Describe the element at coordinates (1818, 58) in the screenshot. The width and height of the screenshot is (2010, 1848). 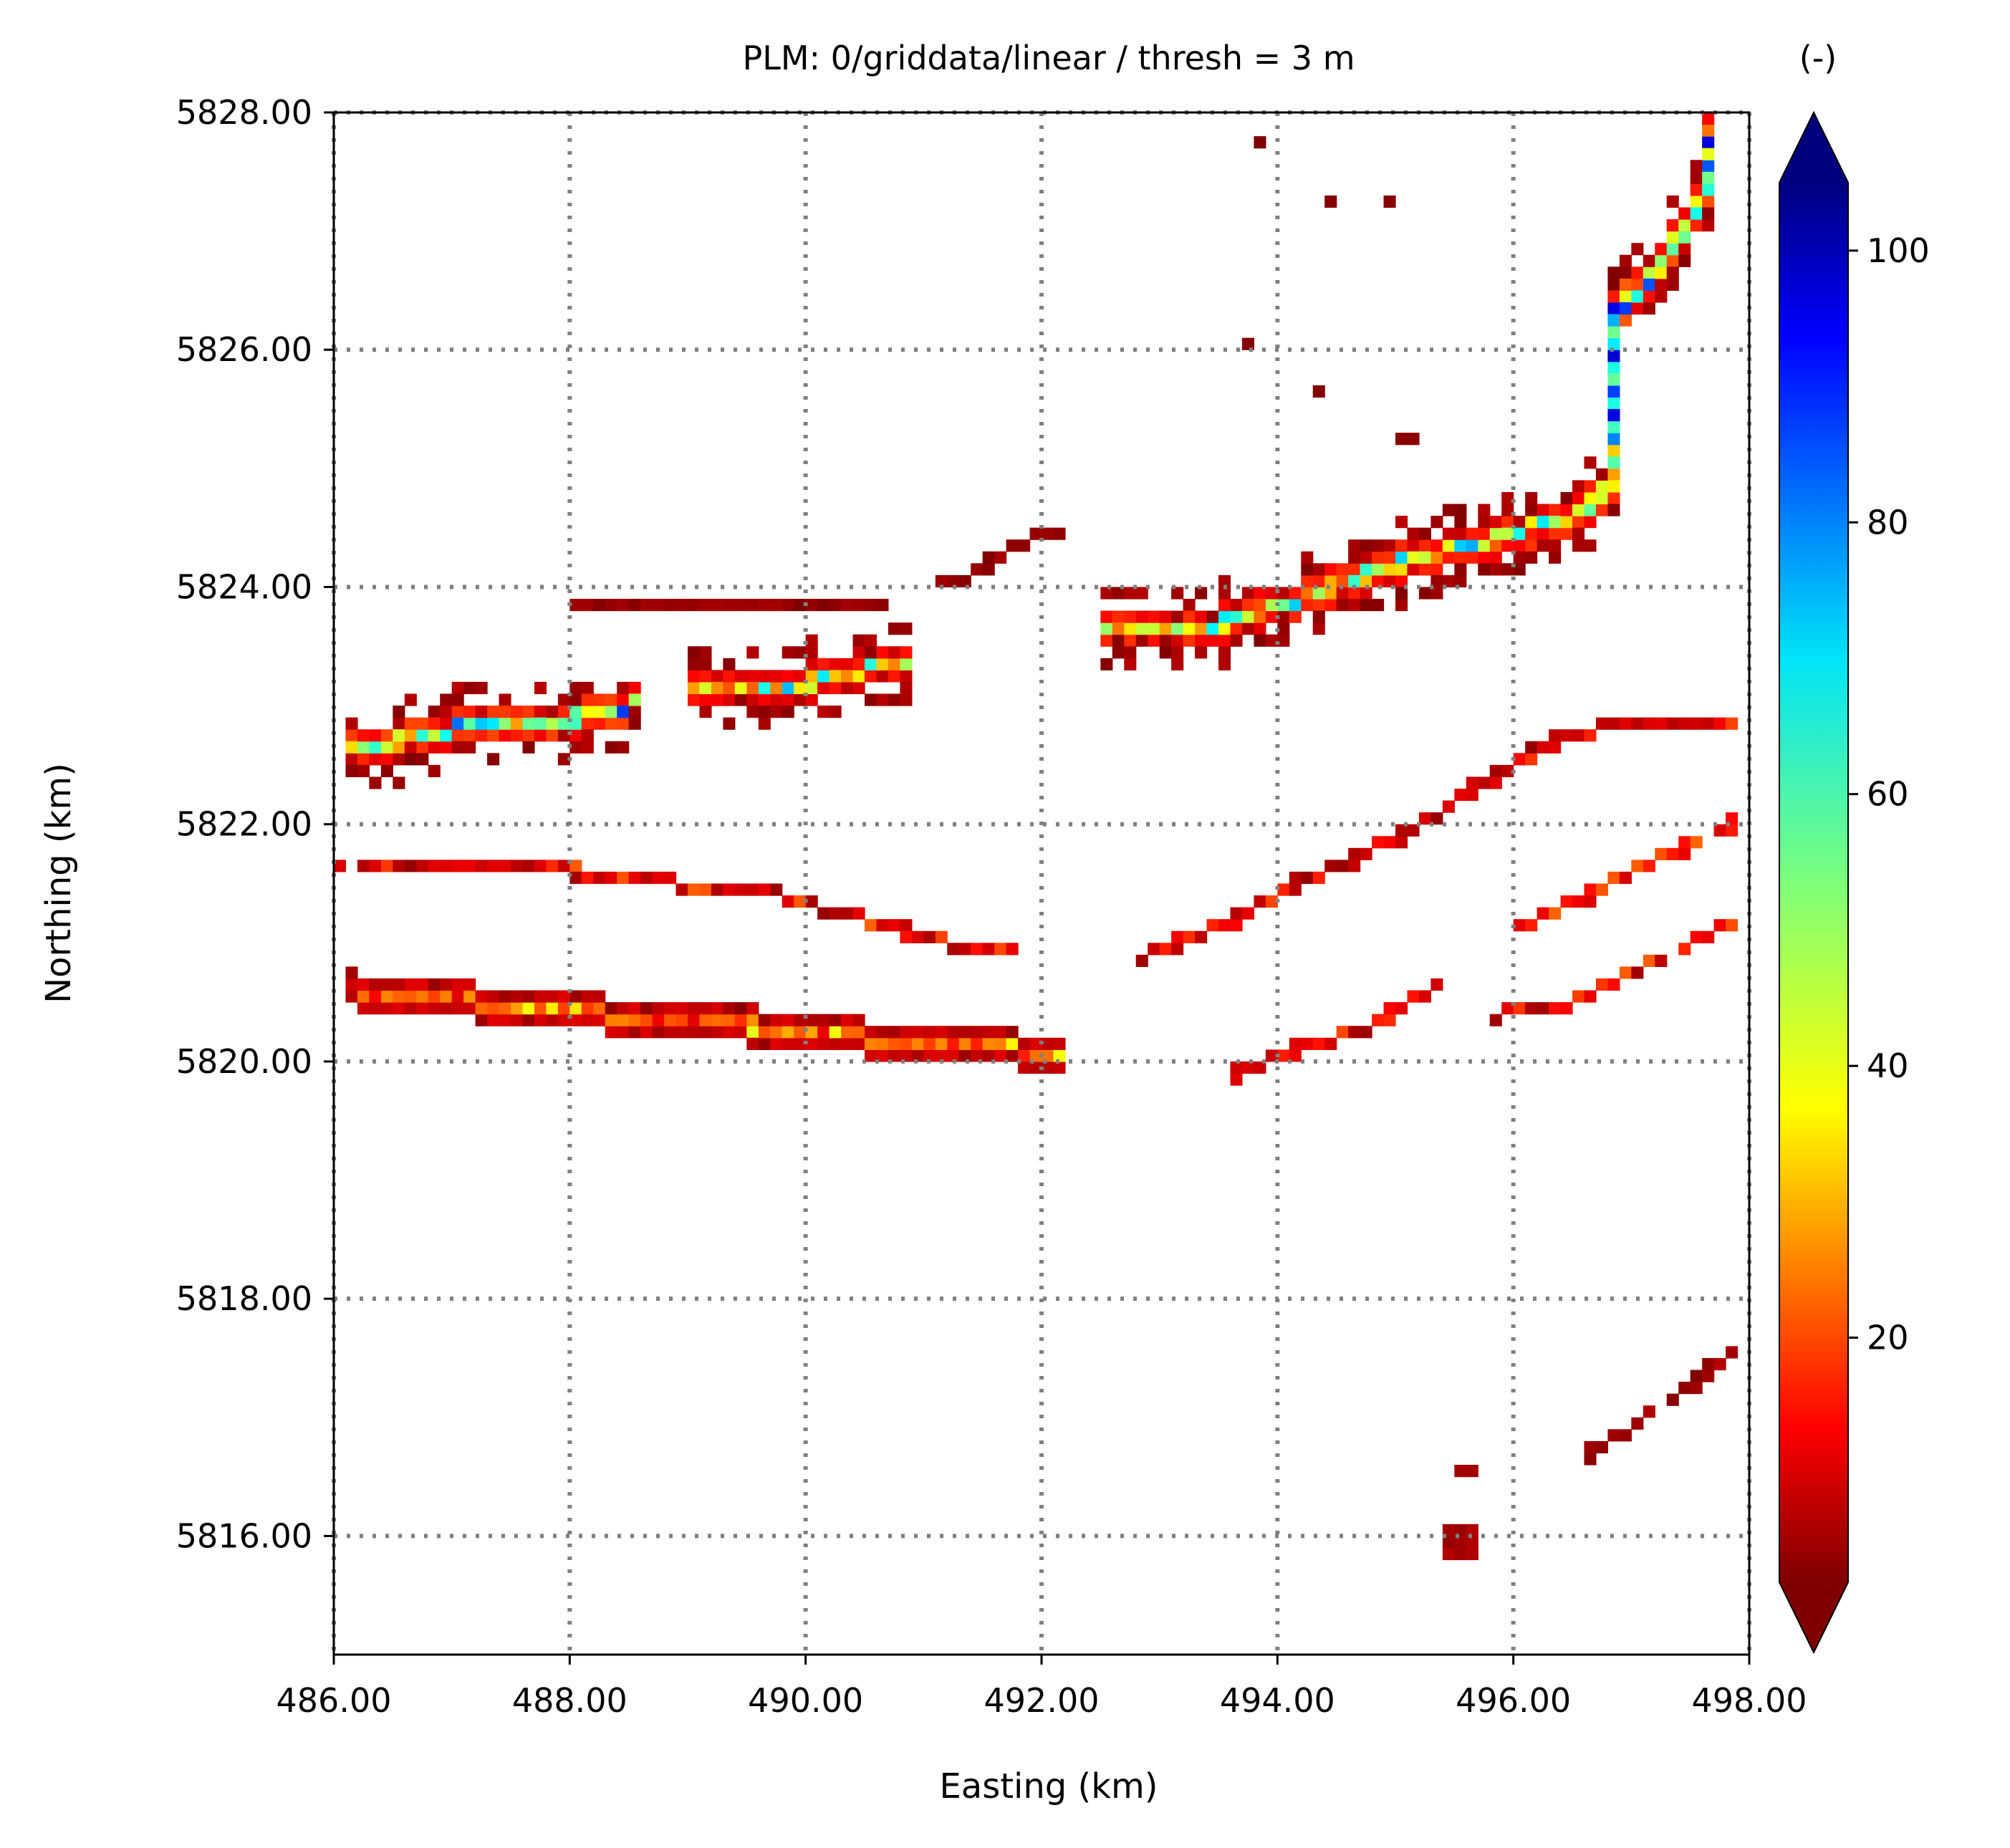
I see `colorbar-label: (-)` at that location.